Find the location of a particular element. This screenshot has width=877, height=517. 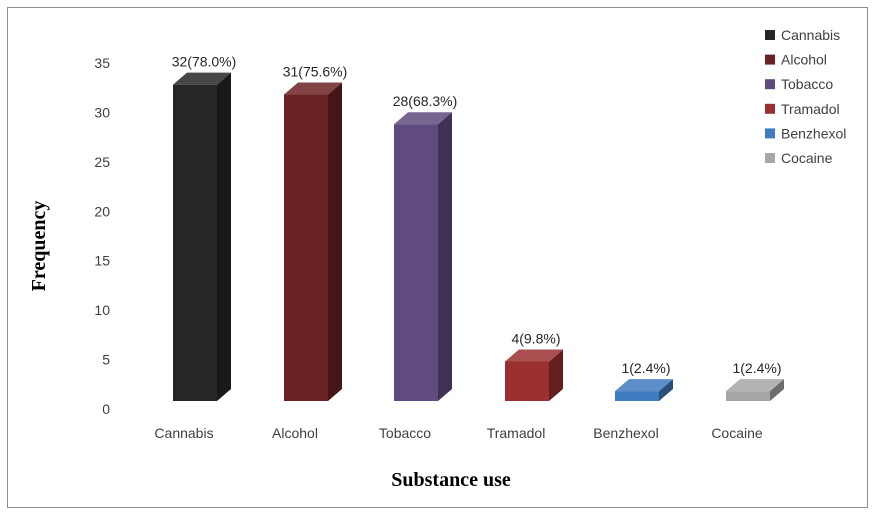

legend-label: Tramadol is located at coordinates (810, 109).